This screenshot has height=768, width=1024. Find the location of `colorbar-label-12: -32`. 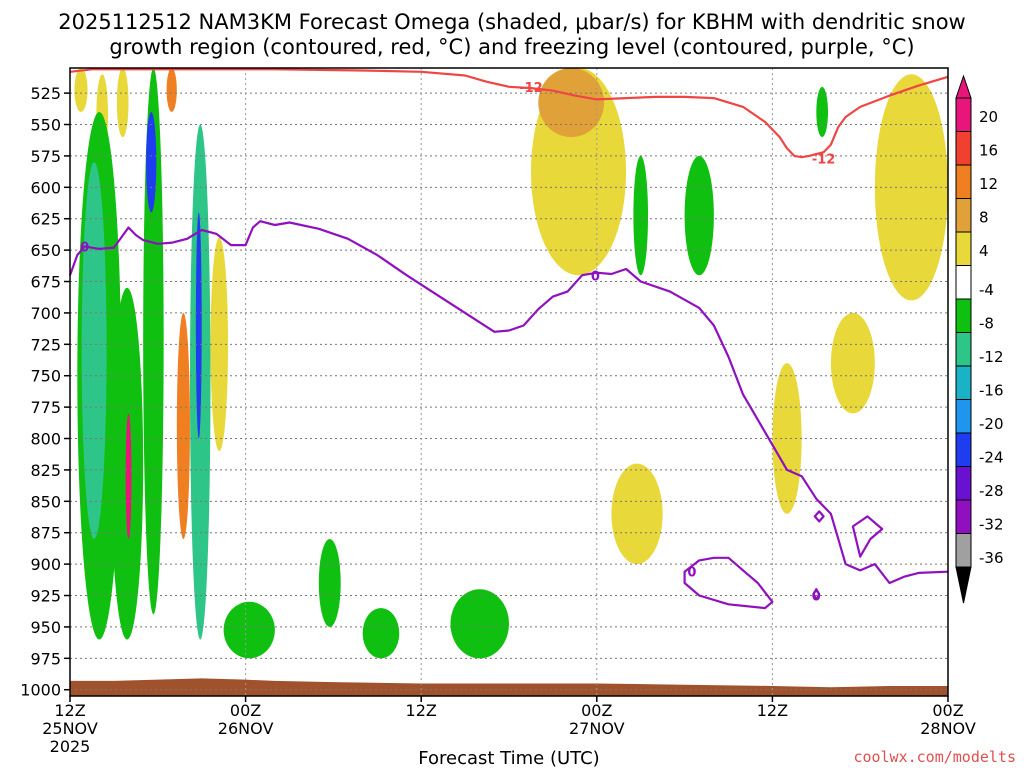

colorbar-label-12: -32 is located at coordinates (991, 525).